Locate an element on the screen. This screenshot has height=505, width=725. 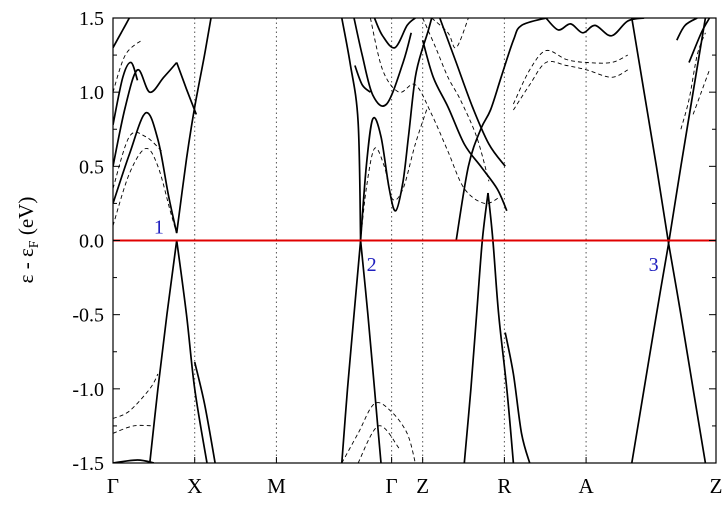
y-axis-label-unit: (eV) is located at coordinates (26, 219).